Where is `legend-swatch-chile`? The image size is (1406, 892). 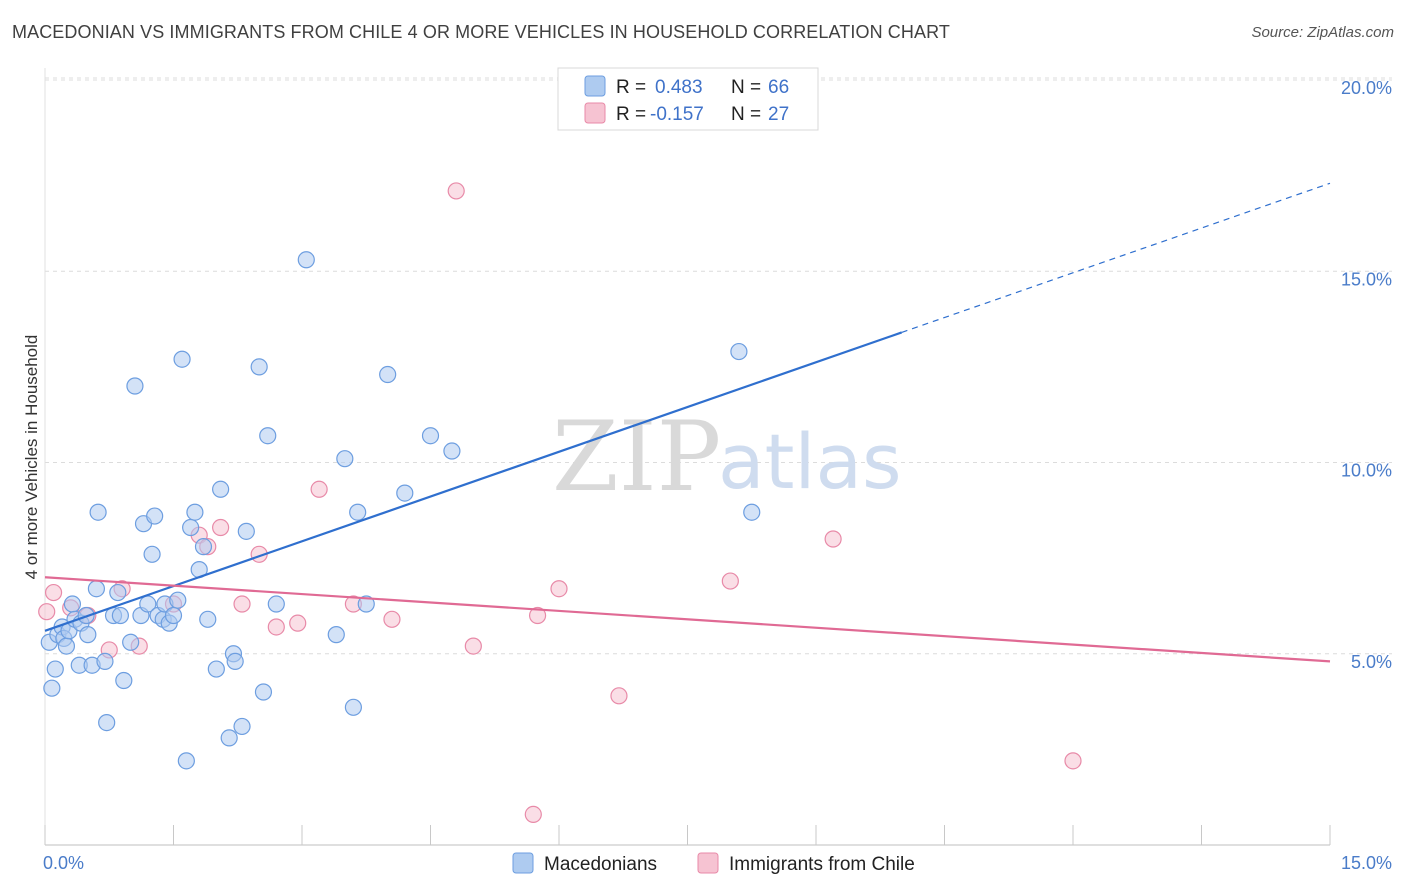
legend-swatch-chile is located at coordinates (595, 113).